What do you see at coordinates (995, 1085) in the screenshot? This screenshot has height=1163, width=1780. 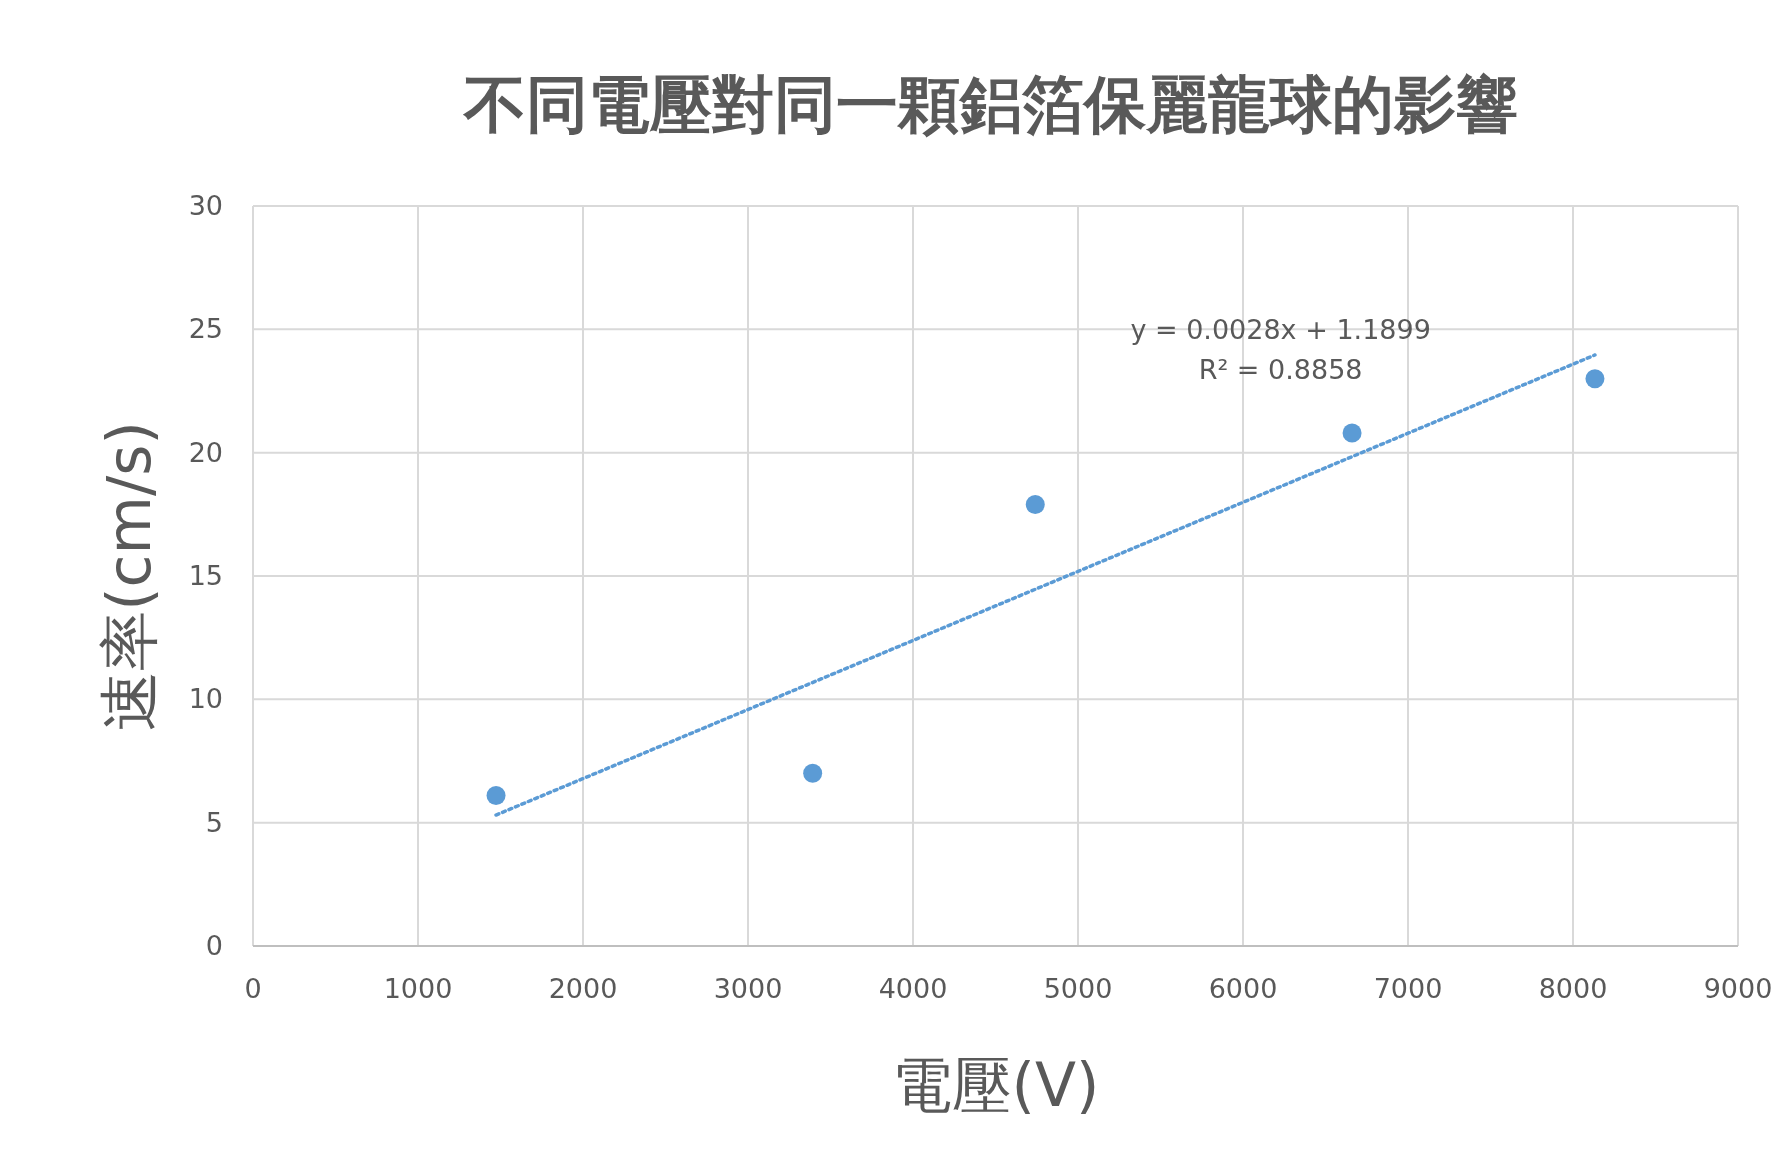 I see `x-axis-title: 電壓(V)` at bounding box center [995, 1085].